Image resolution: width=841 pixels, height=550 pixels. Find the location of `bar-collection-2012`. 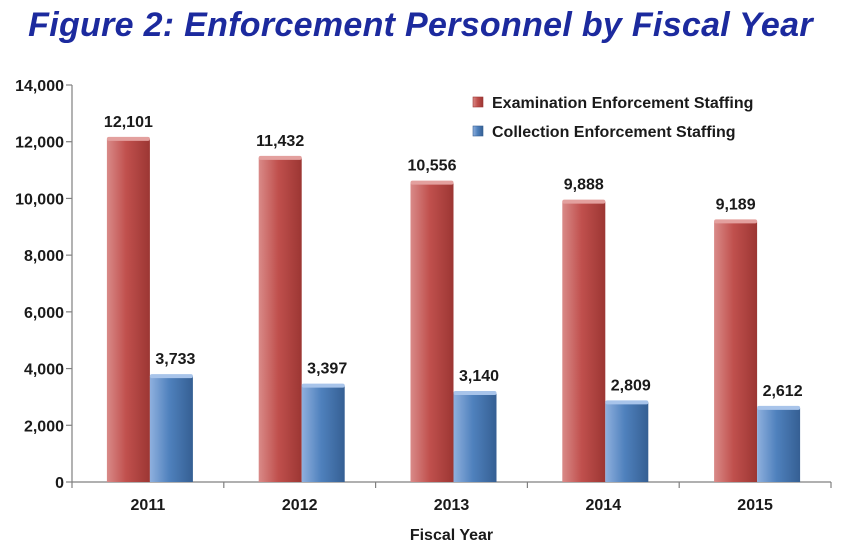

bar-collection-2012 is located at coordinates (323, 433).